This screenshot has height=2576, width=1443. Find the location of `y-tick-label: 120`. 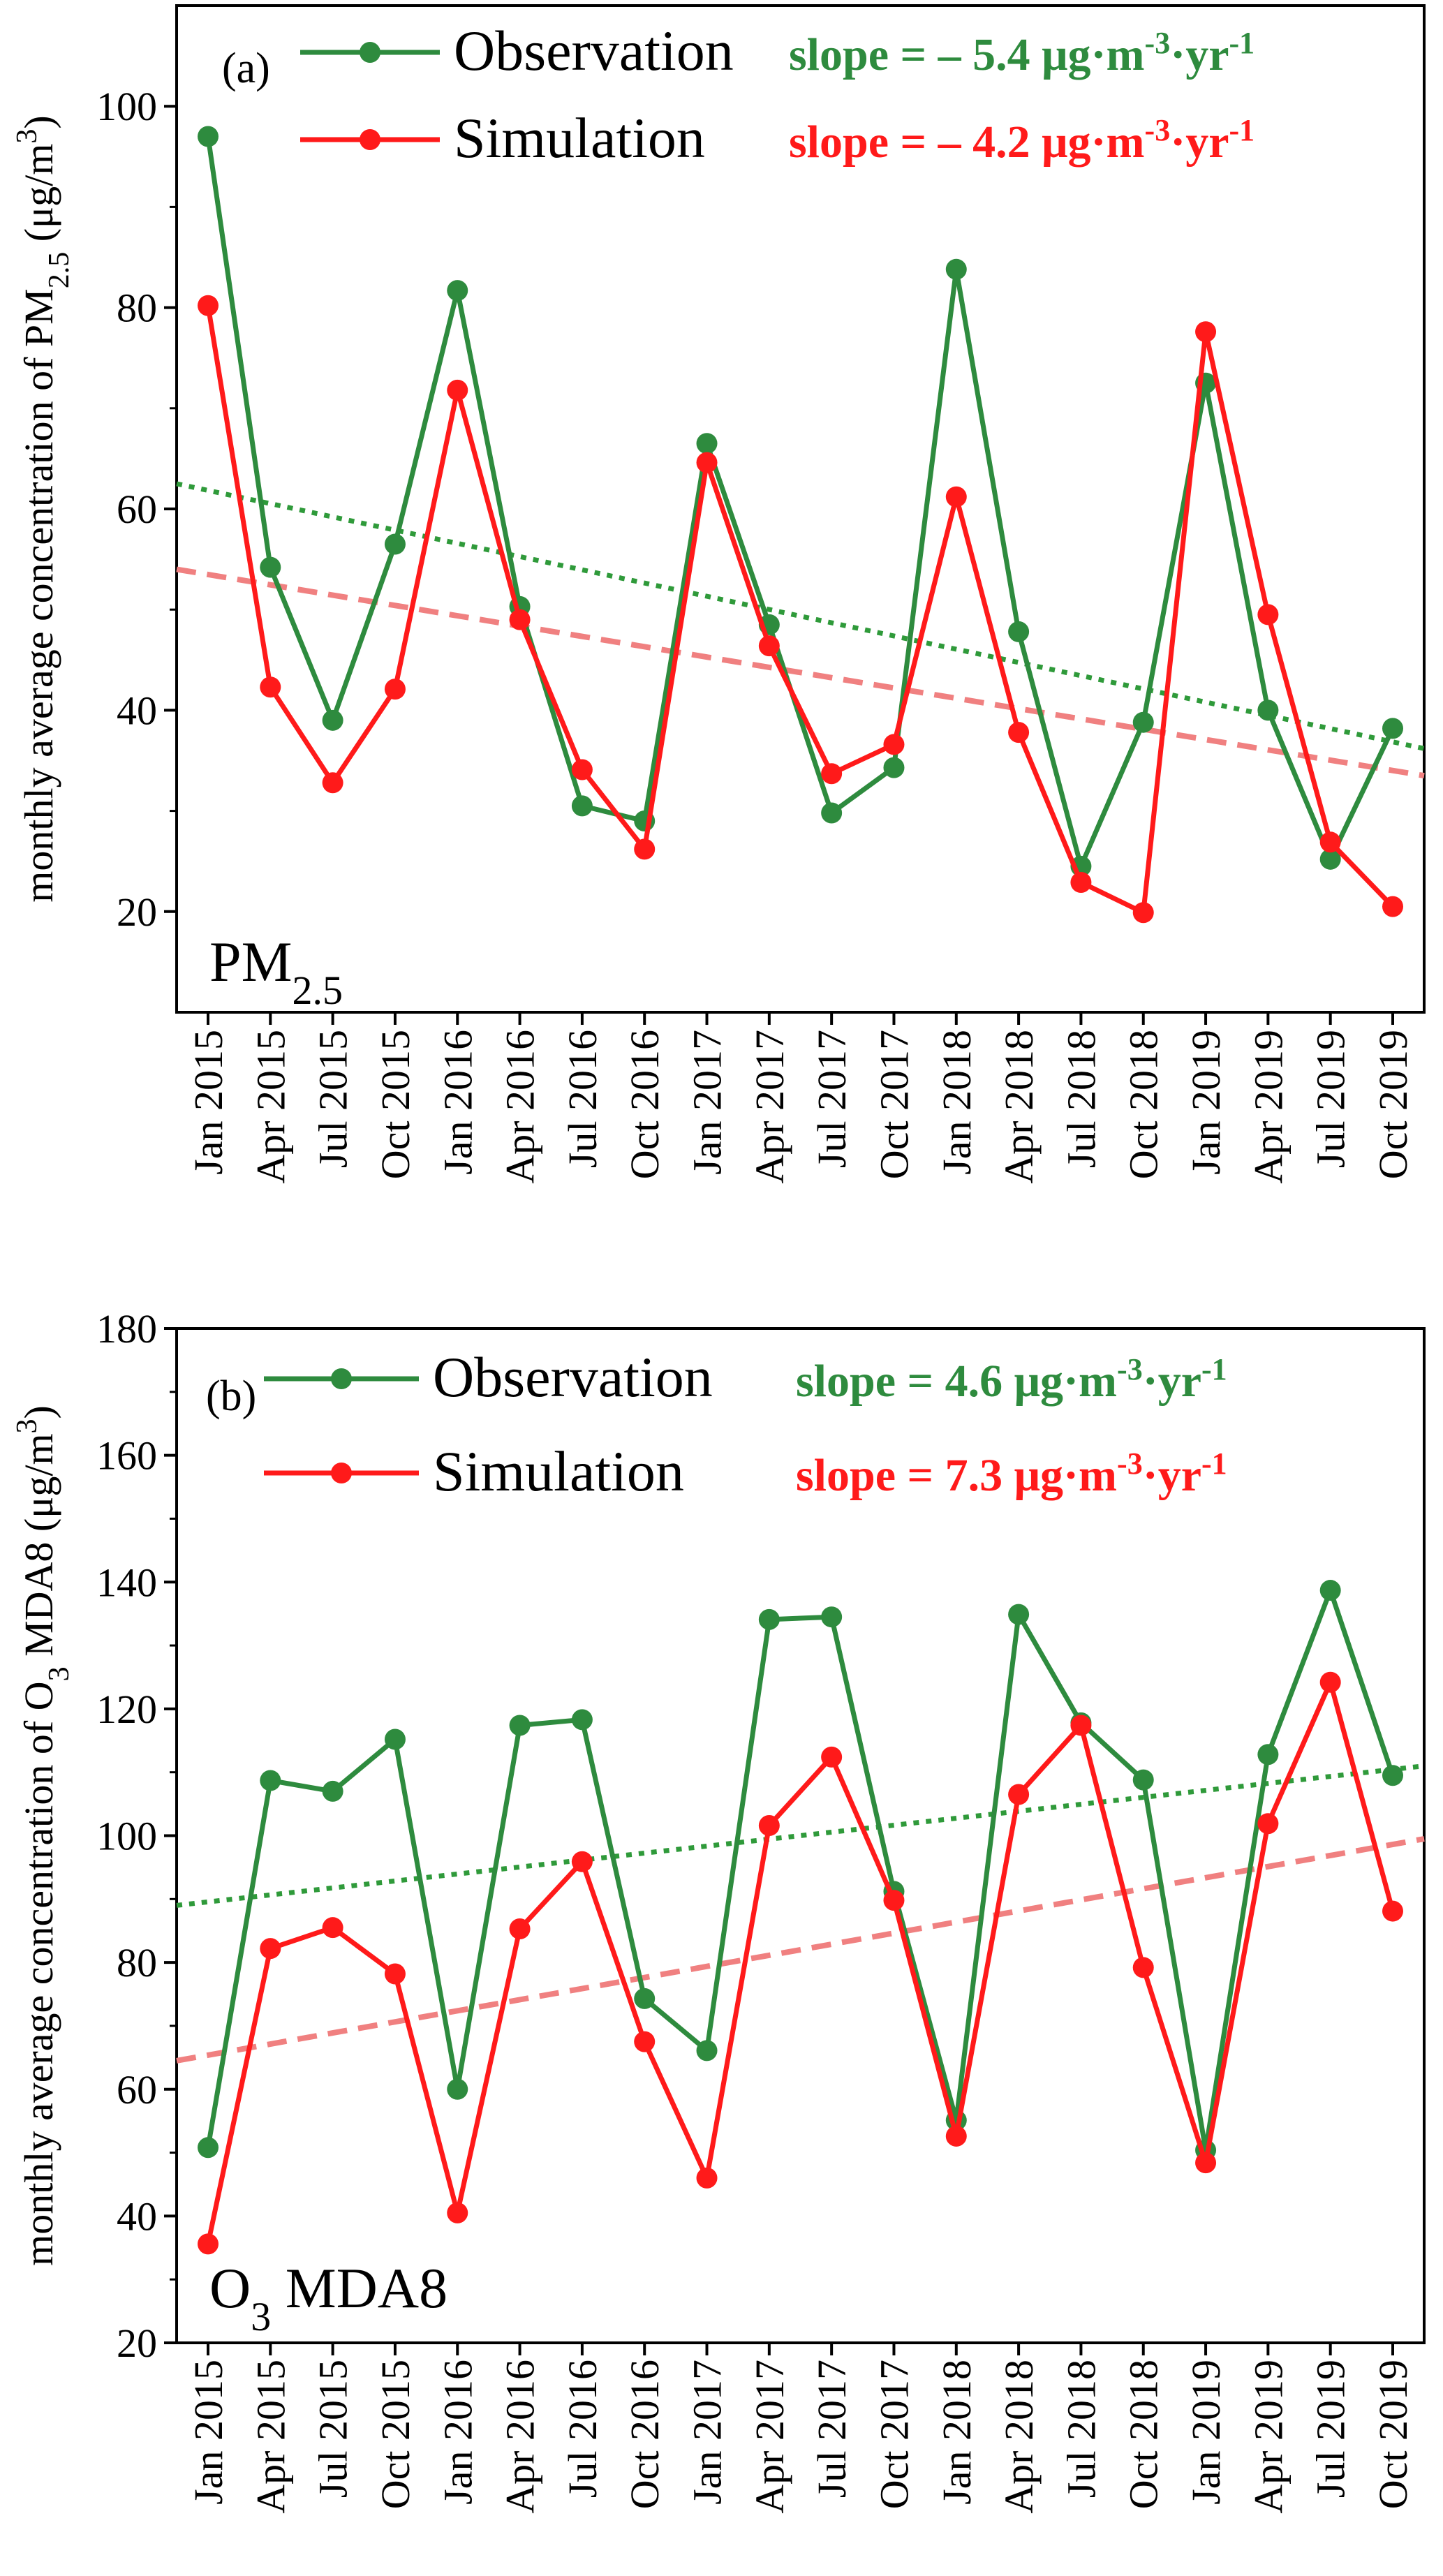

y-tick-label: 120 is located at coordinates (126, 1709).